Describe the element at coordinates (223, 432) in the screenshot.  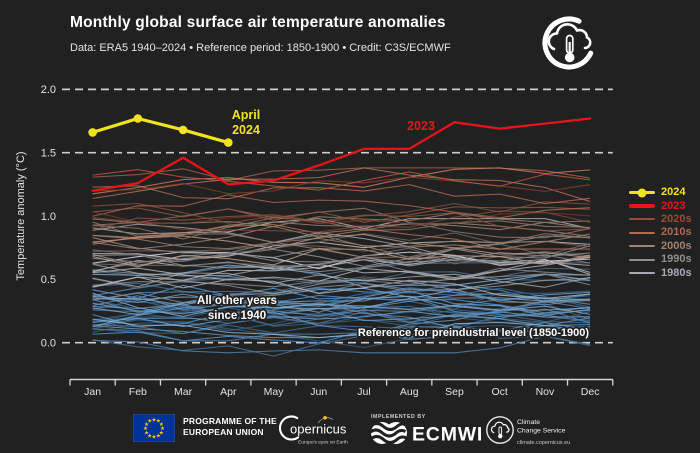
I see `eu-programme-line2: EUROPEAN UNION` at that location.